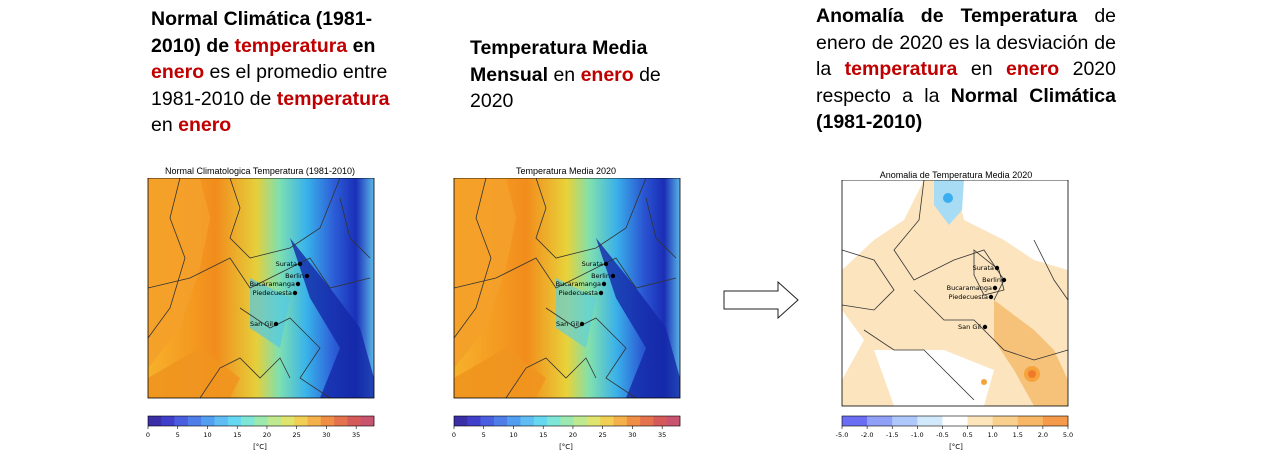  What do you see at coordinates (566, 427) in the screenshot?
I see `colorbar-temperature-media: 0 5 10 15 20 25 30 35` at bounding box center [566, 427].